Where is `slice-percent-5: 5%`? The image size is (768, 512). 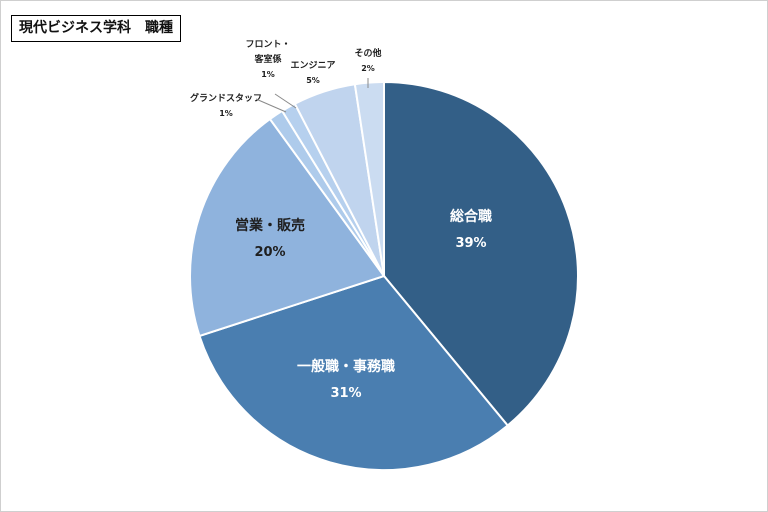 slice-percent-5: 5% is located at coordinates (313, 80).